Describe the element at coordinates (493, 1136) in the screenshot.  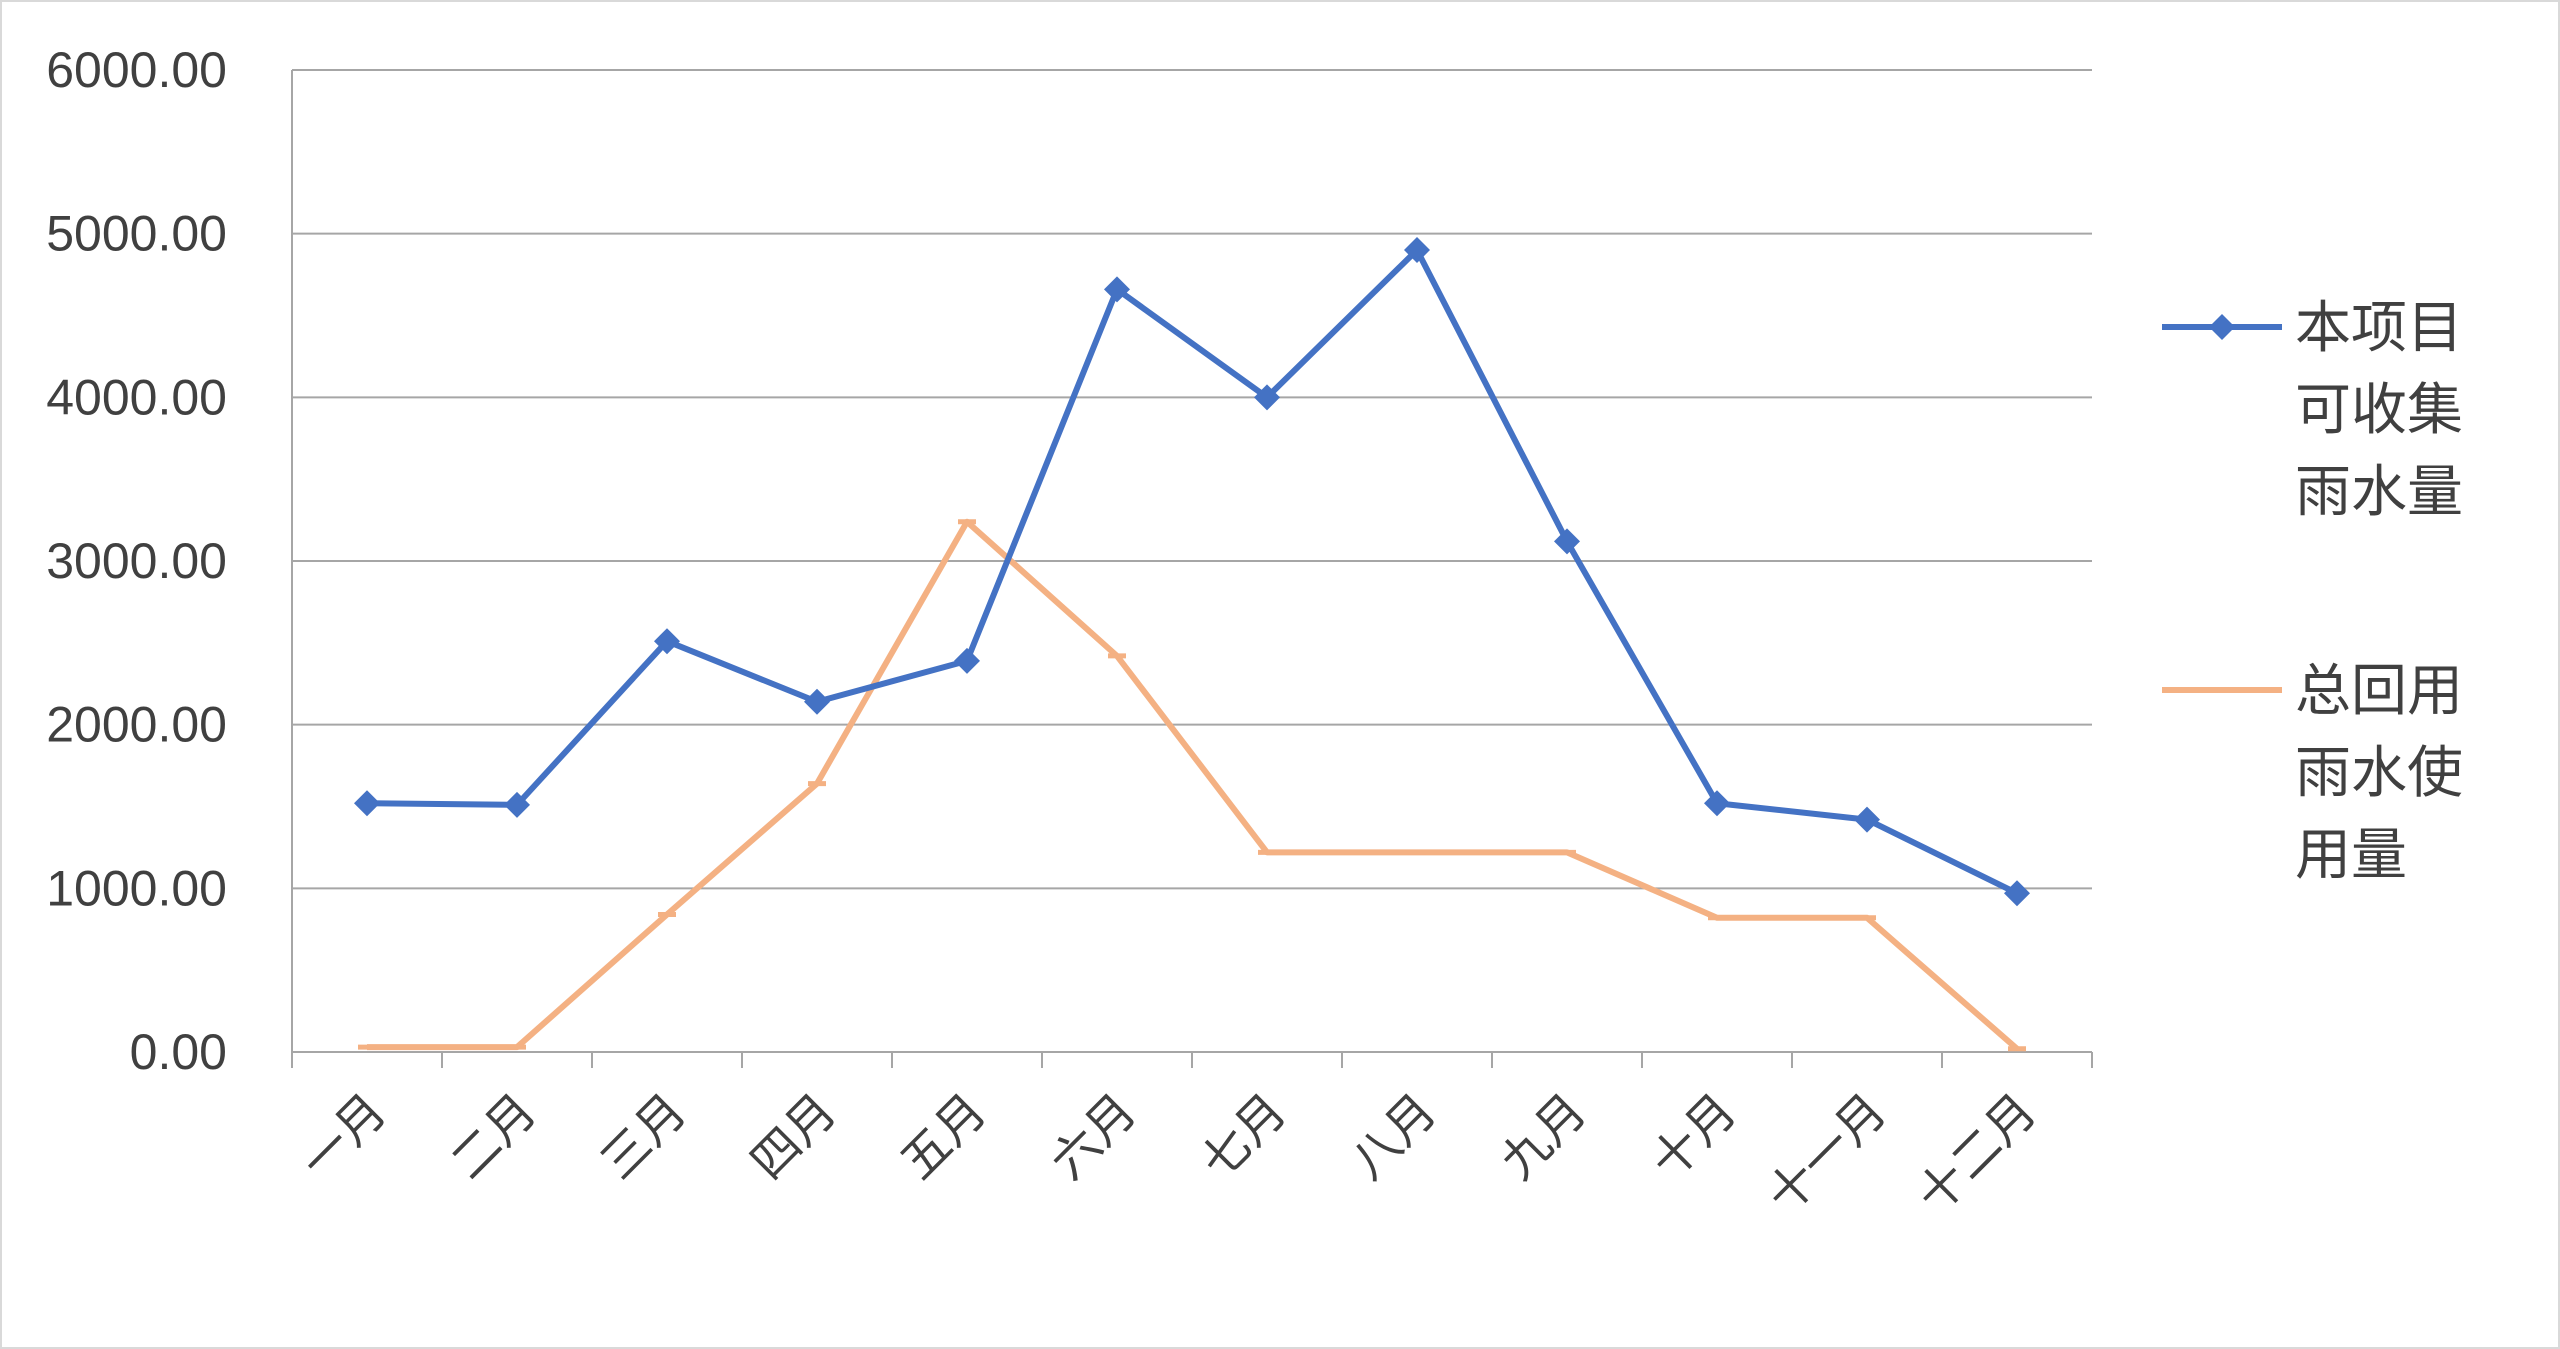
I see `x-tick-label: 二月` at that location.